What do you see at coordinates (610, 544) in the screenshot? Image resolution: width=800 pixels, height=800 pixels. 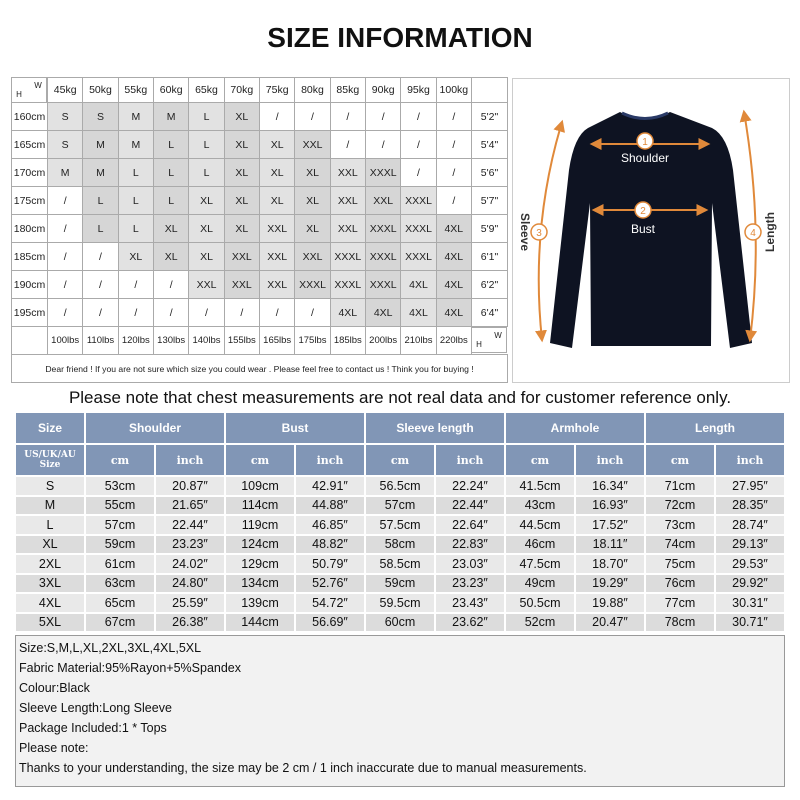 I see `table-cell: 18.11″` at bounding box center [610, 544].